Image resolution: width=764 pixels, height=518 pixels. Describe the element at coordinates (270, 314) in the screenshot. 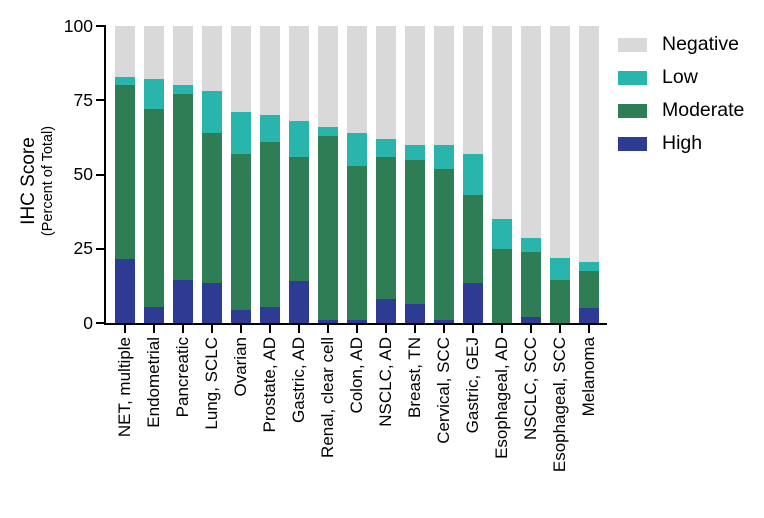

I see `bar-prostate-ad-segment-high` at that location.